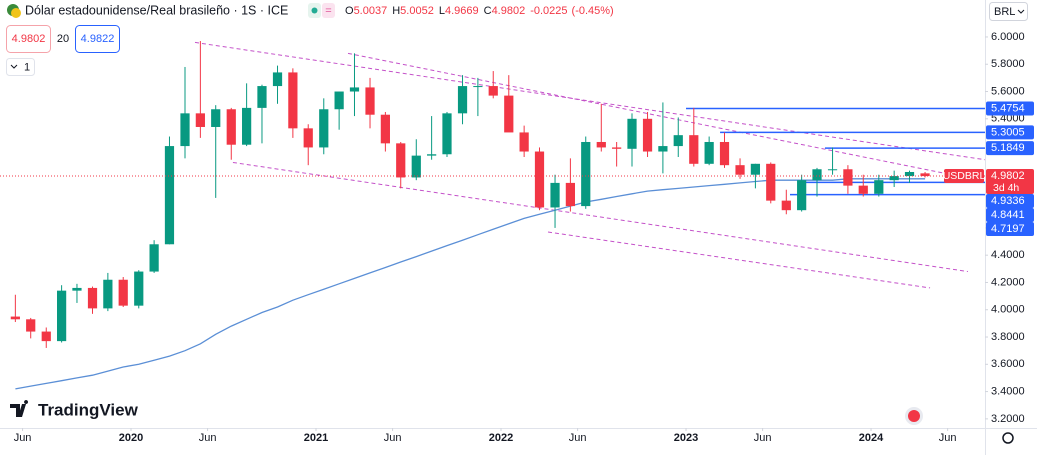 The image size is (1037, 455). Describe the element at coordinates (63, 39) in the screenshot. I see `spread: 20` at that location.